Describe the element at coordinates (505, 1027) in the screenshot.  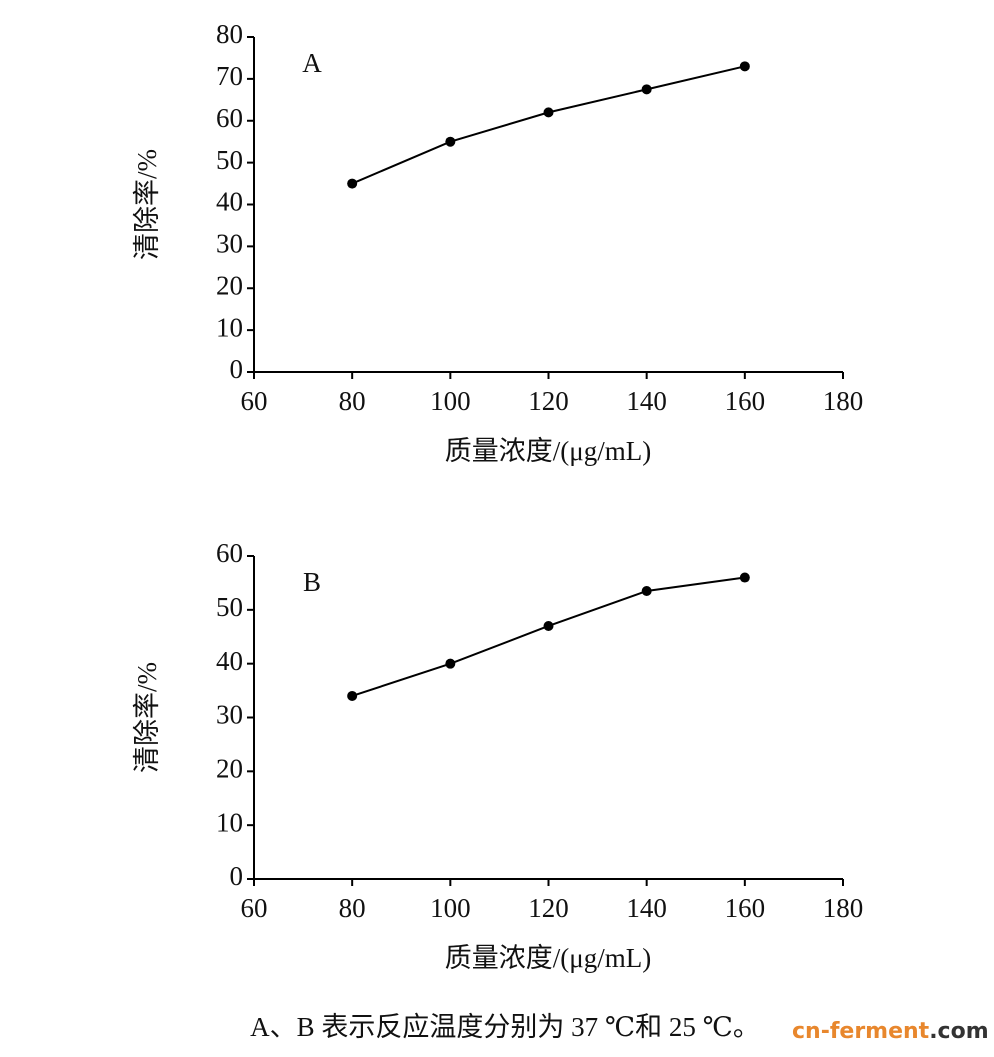
I see `caption: A、B 表示反应温度分别为 37 ℃和 25 ℃。` at that location.